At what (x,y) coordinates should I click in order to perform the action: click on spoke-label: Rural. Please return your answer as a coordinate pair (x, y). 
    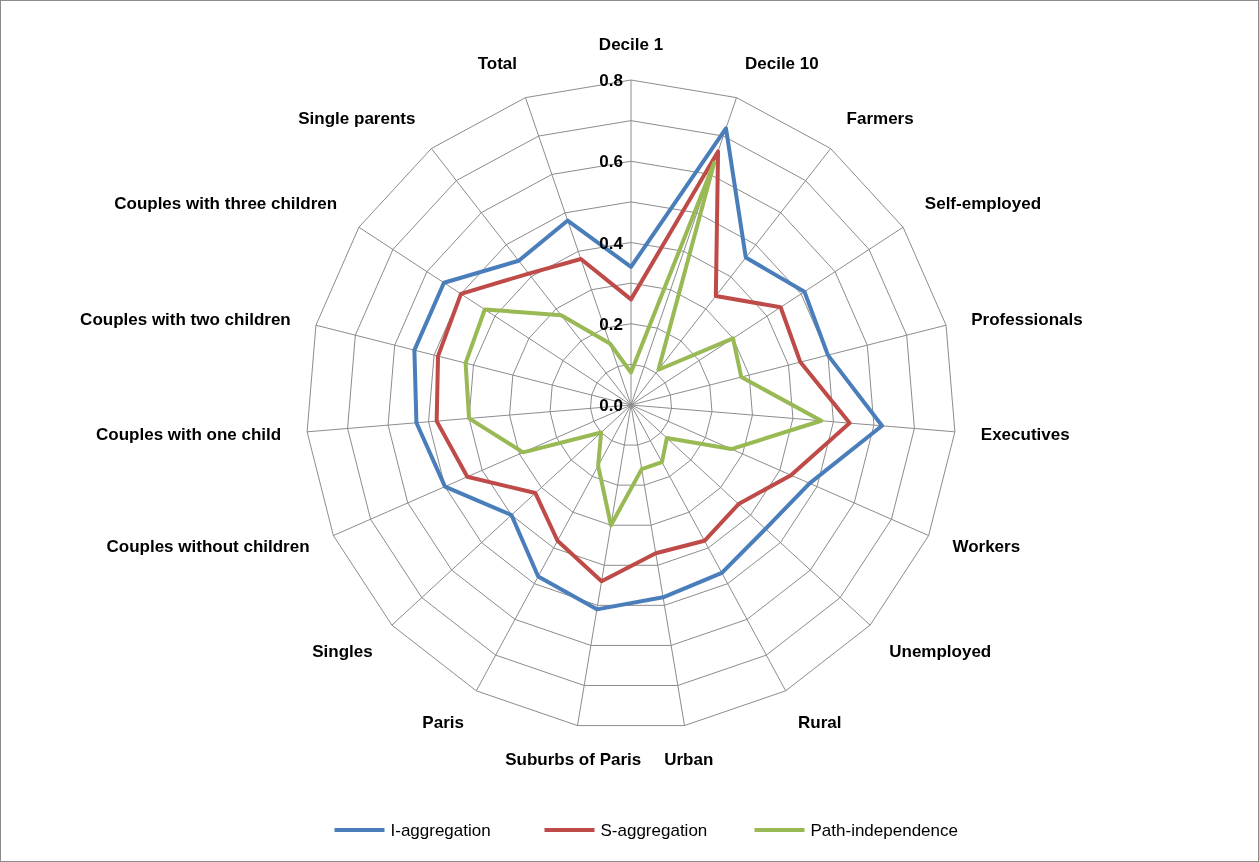
    Looking at the image, I should click on (820, 722).